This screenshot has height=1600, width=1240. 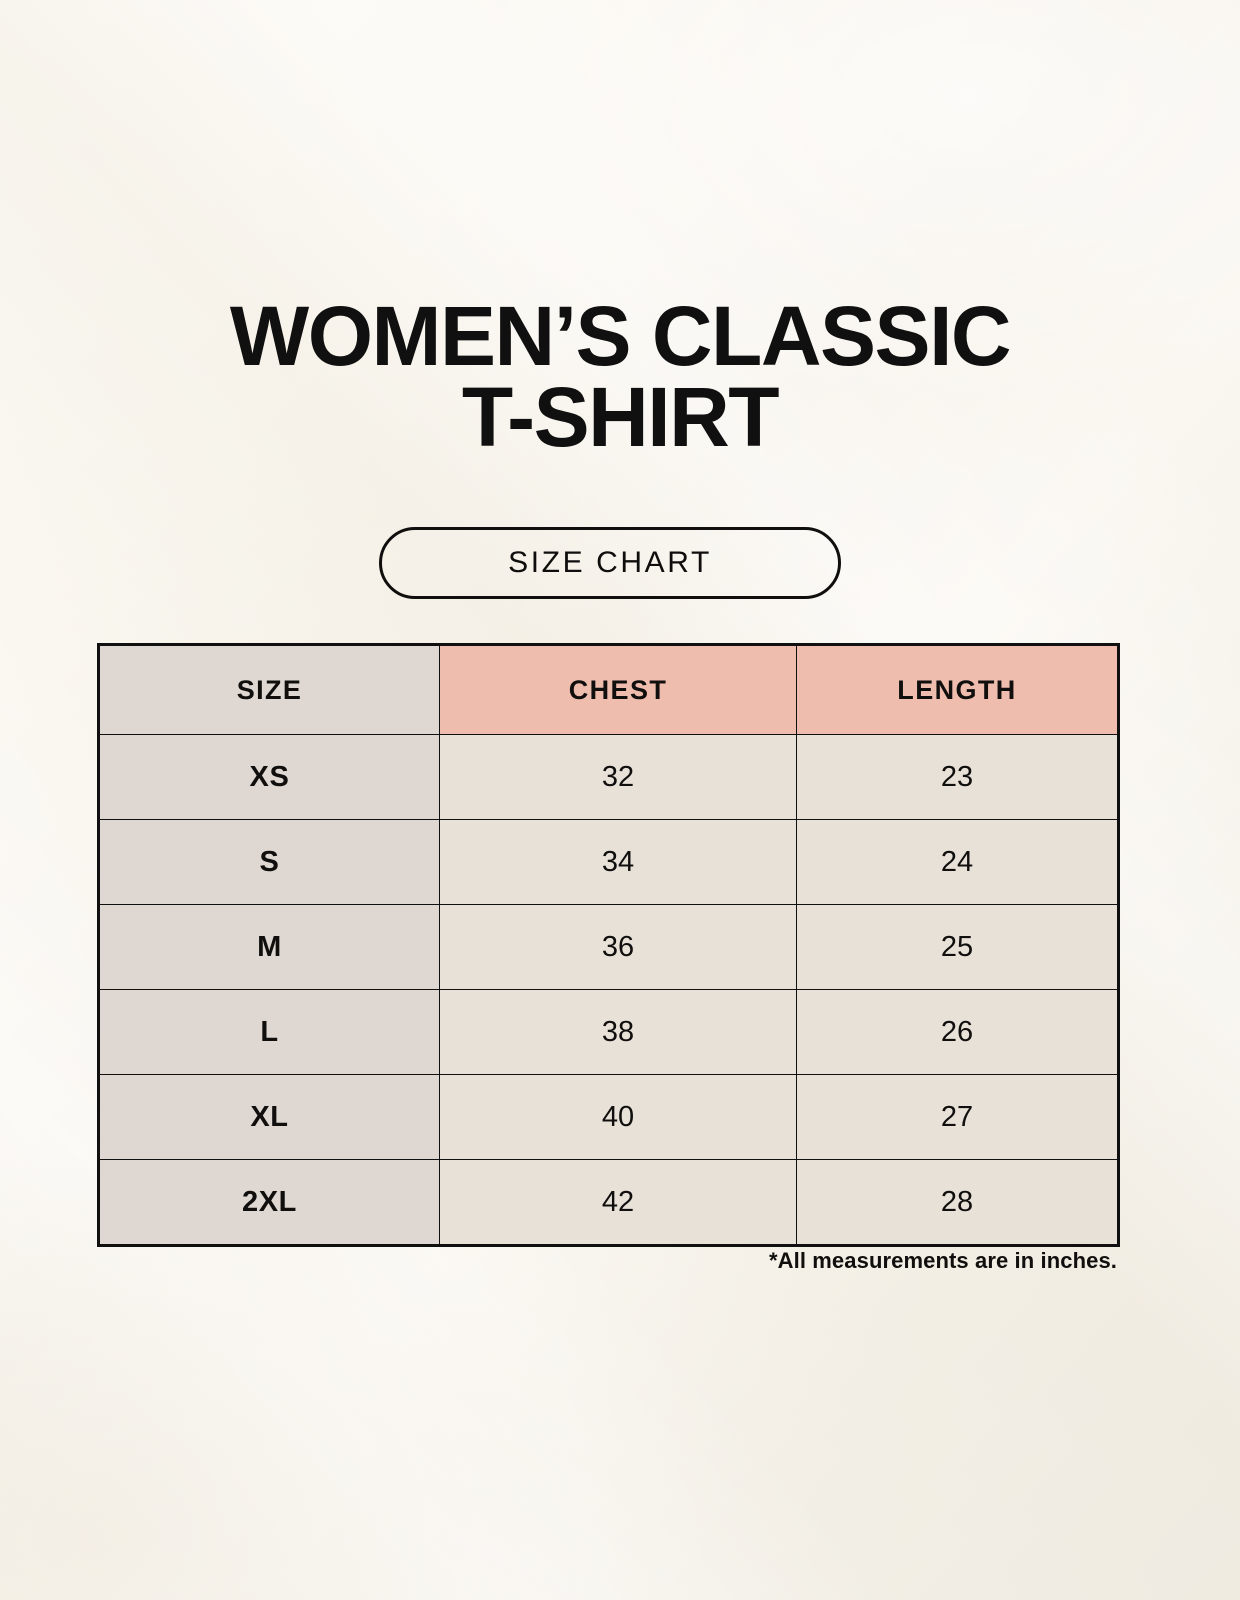 What do you see at coordinates (269, 862) in the screenshot?
I see `cell-size: S` at bounding box center [269, 862].